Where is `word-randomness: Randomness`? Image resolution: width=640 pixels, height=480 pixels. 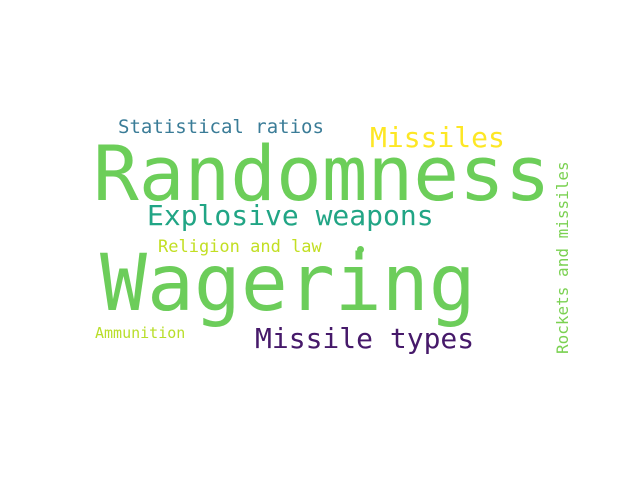
word-randomness: Randomness is located at coordinates (322, 173).